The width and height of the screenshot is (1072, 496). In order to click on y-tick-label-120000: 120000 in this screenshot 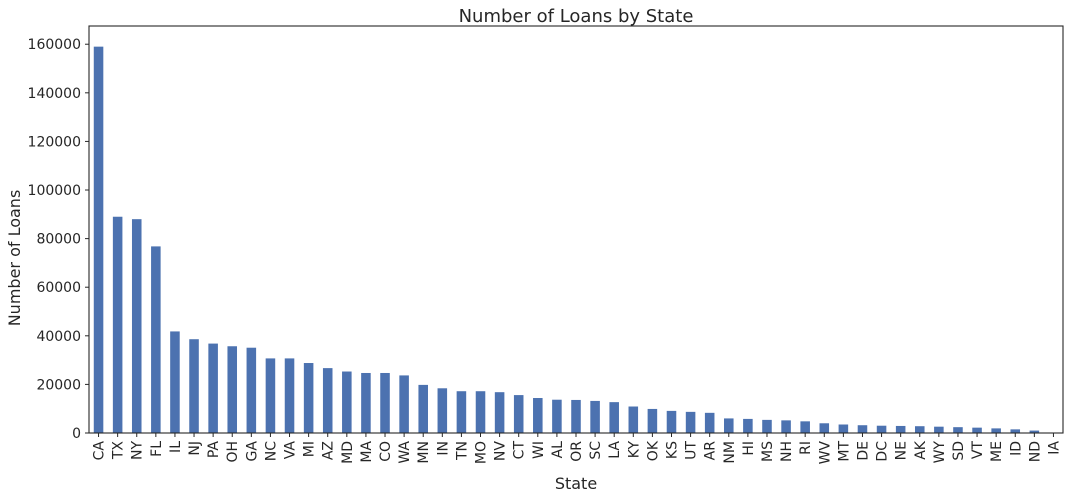, I will do `click(54, 142)`.